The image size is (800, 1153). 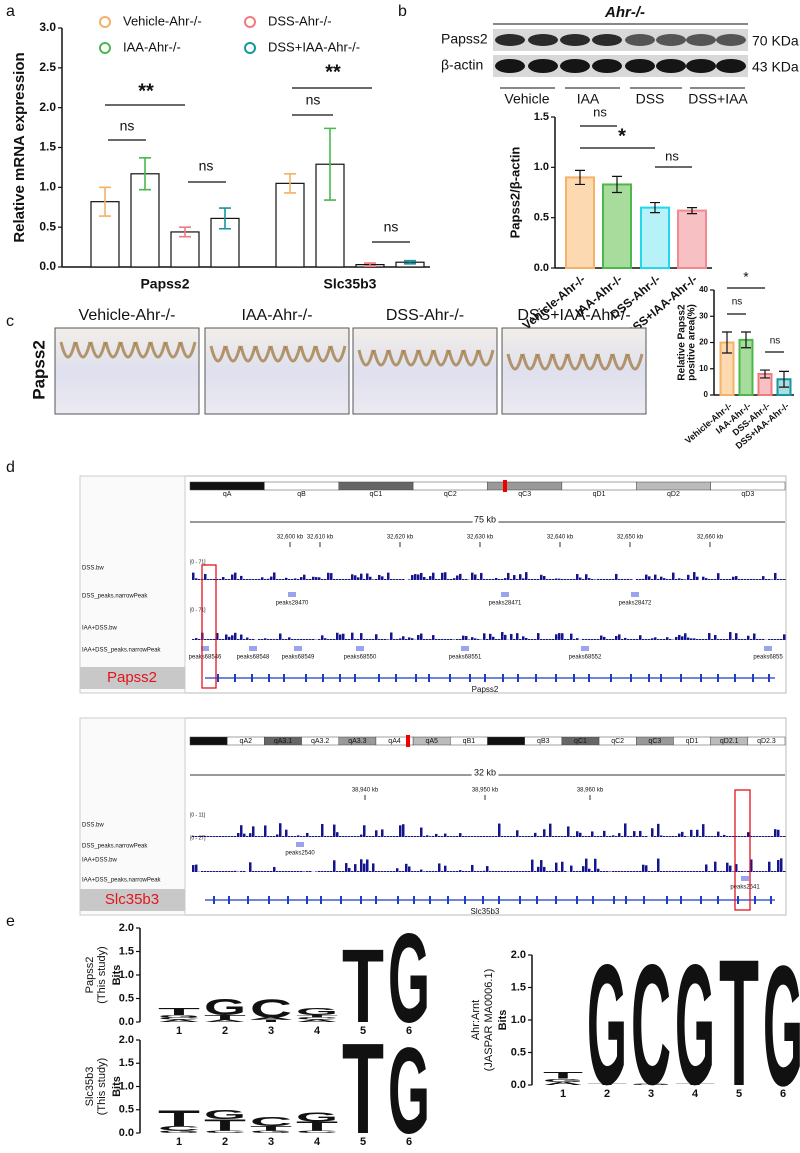 I want to click on significance-label: *, so click(x=622, y=136).